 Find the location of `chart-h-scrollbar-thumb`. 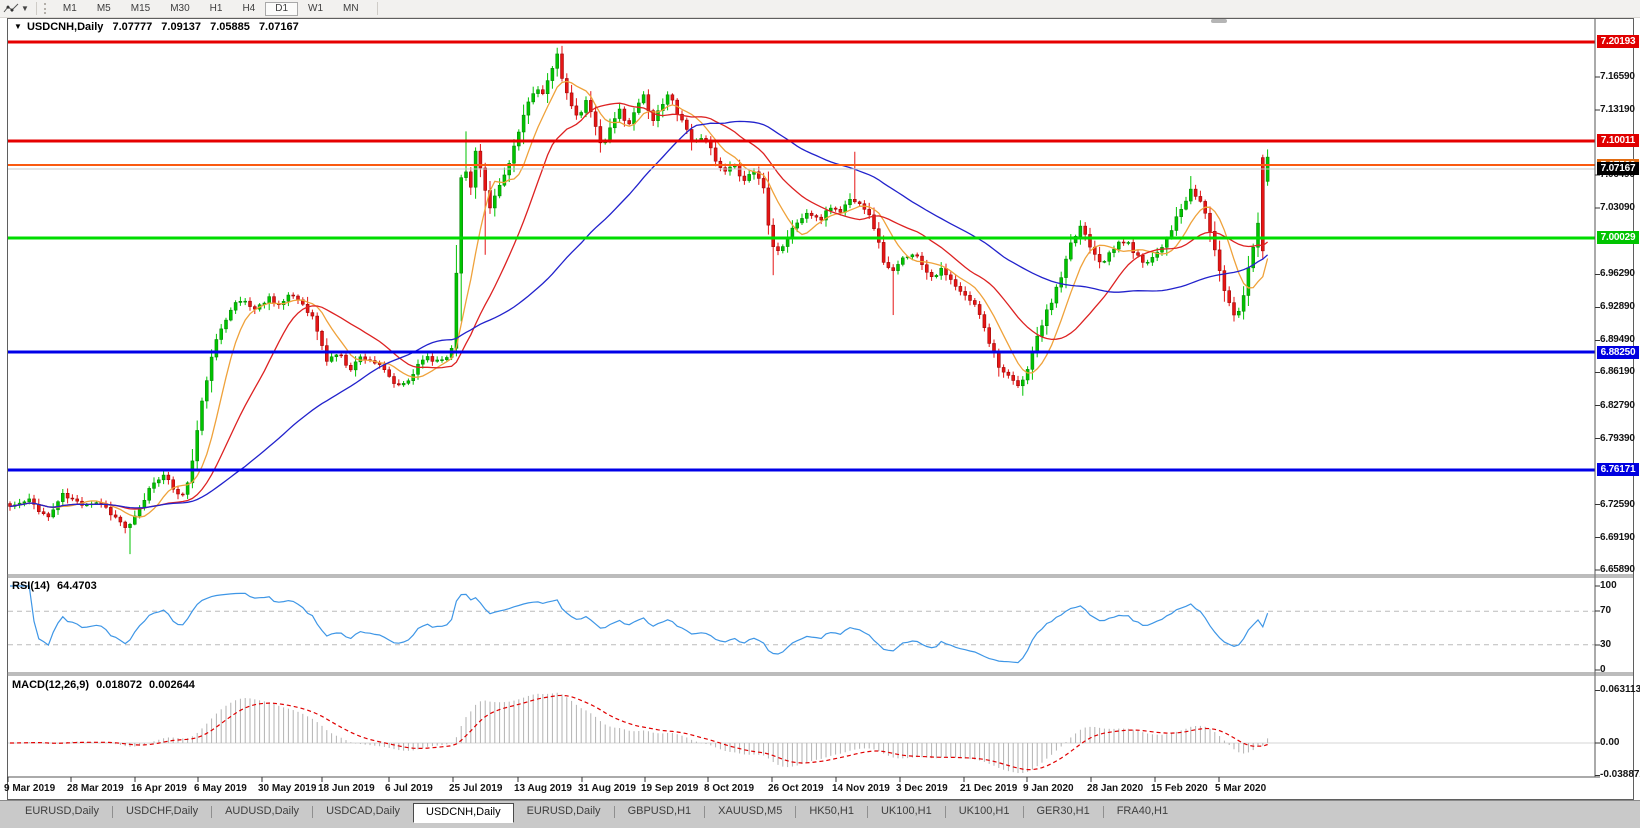

chart-h-scrollbar-thumb is located at coordinates (1219, 21).